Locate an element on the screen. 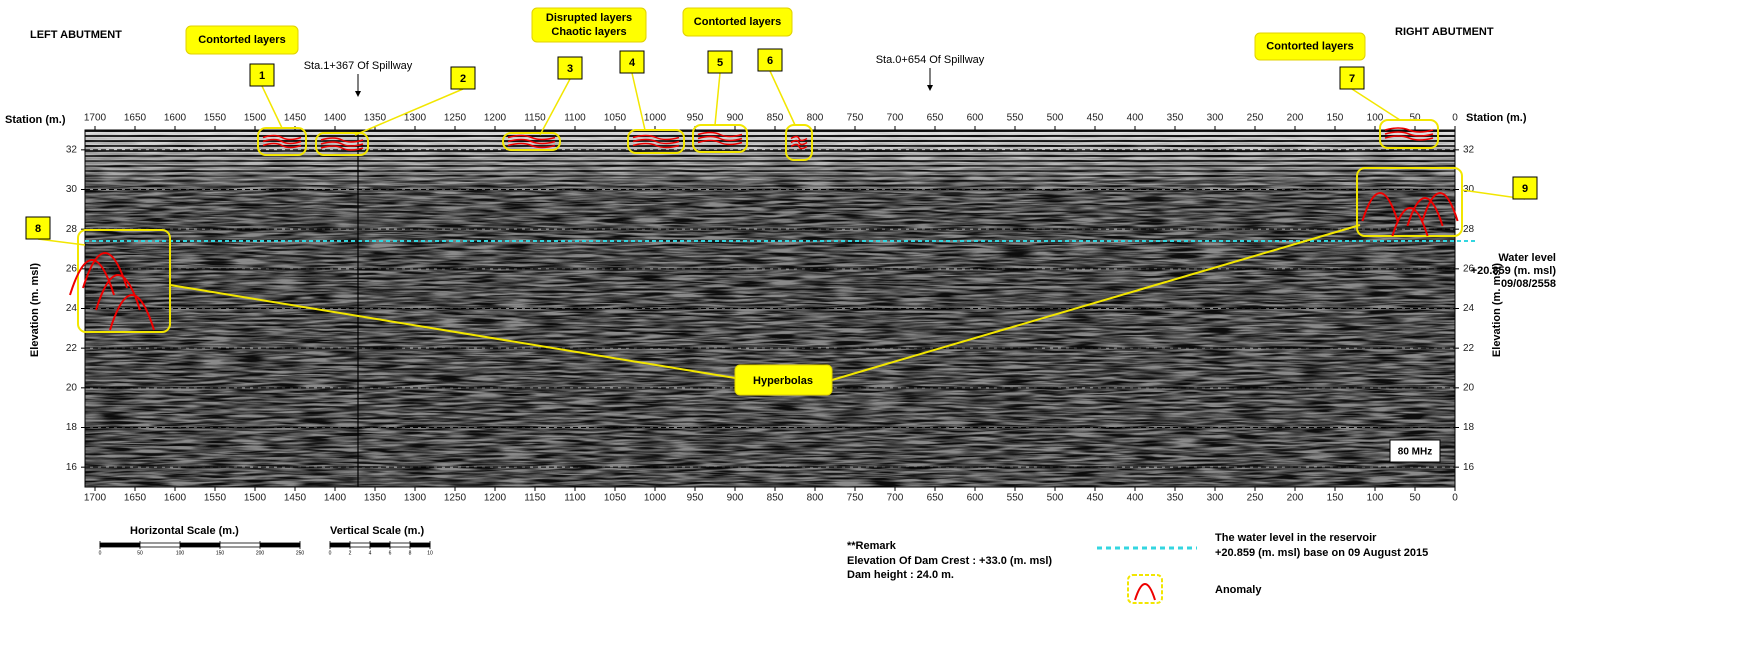  x-tick-label: 1450 is located at coordinates (295, 498).